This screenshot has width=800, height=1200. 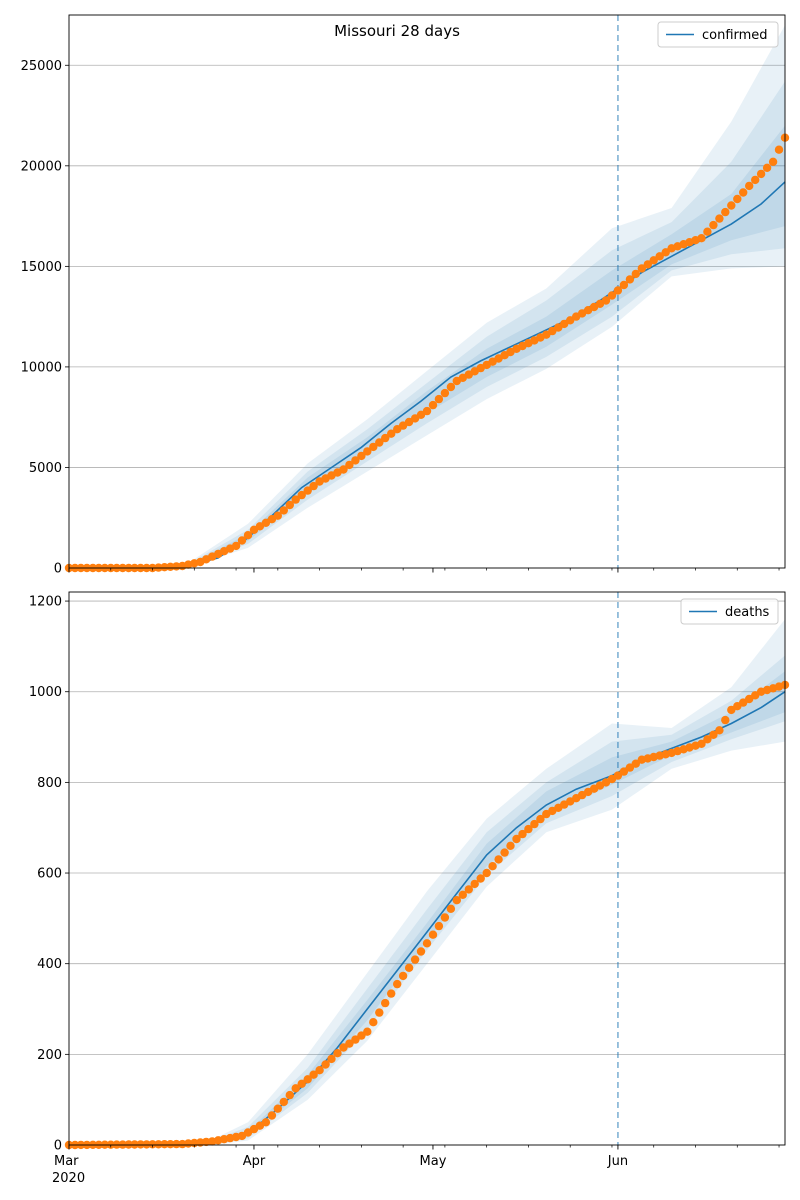 I want to click on x-tick-label: Apr, so click(x=254, y=1161).